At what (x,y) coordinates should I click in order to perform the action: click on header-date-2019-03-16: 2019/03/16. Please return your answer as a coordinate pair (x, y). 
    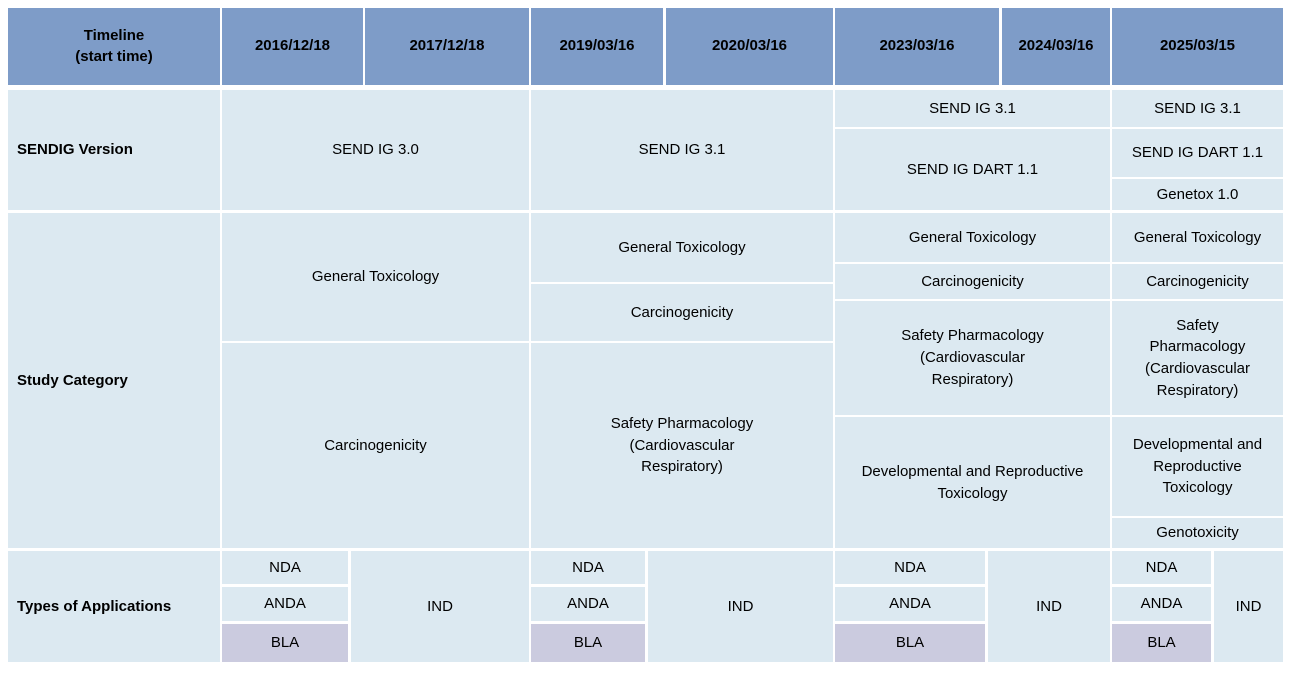
    Looking at the image, I should click on (597, 46).